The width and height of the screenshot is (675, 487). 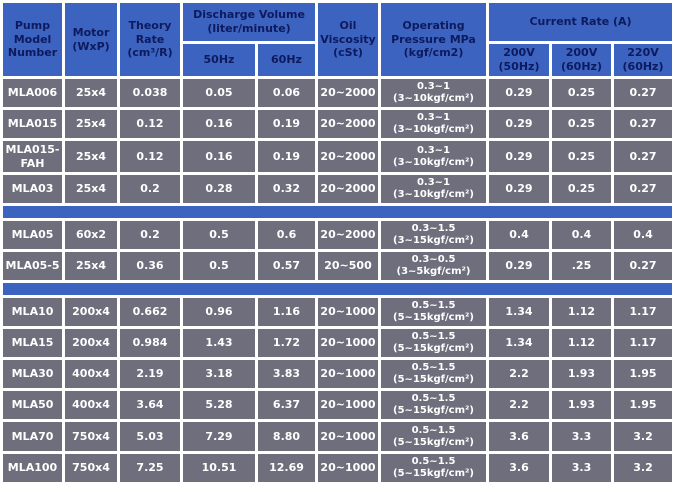 What do you see at coordinates (643, 467) in the screenshot?
I see `cell-current-220v-60hz: 3.2` at bounding box center [643, 467].